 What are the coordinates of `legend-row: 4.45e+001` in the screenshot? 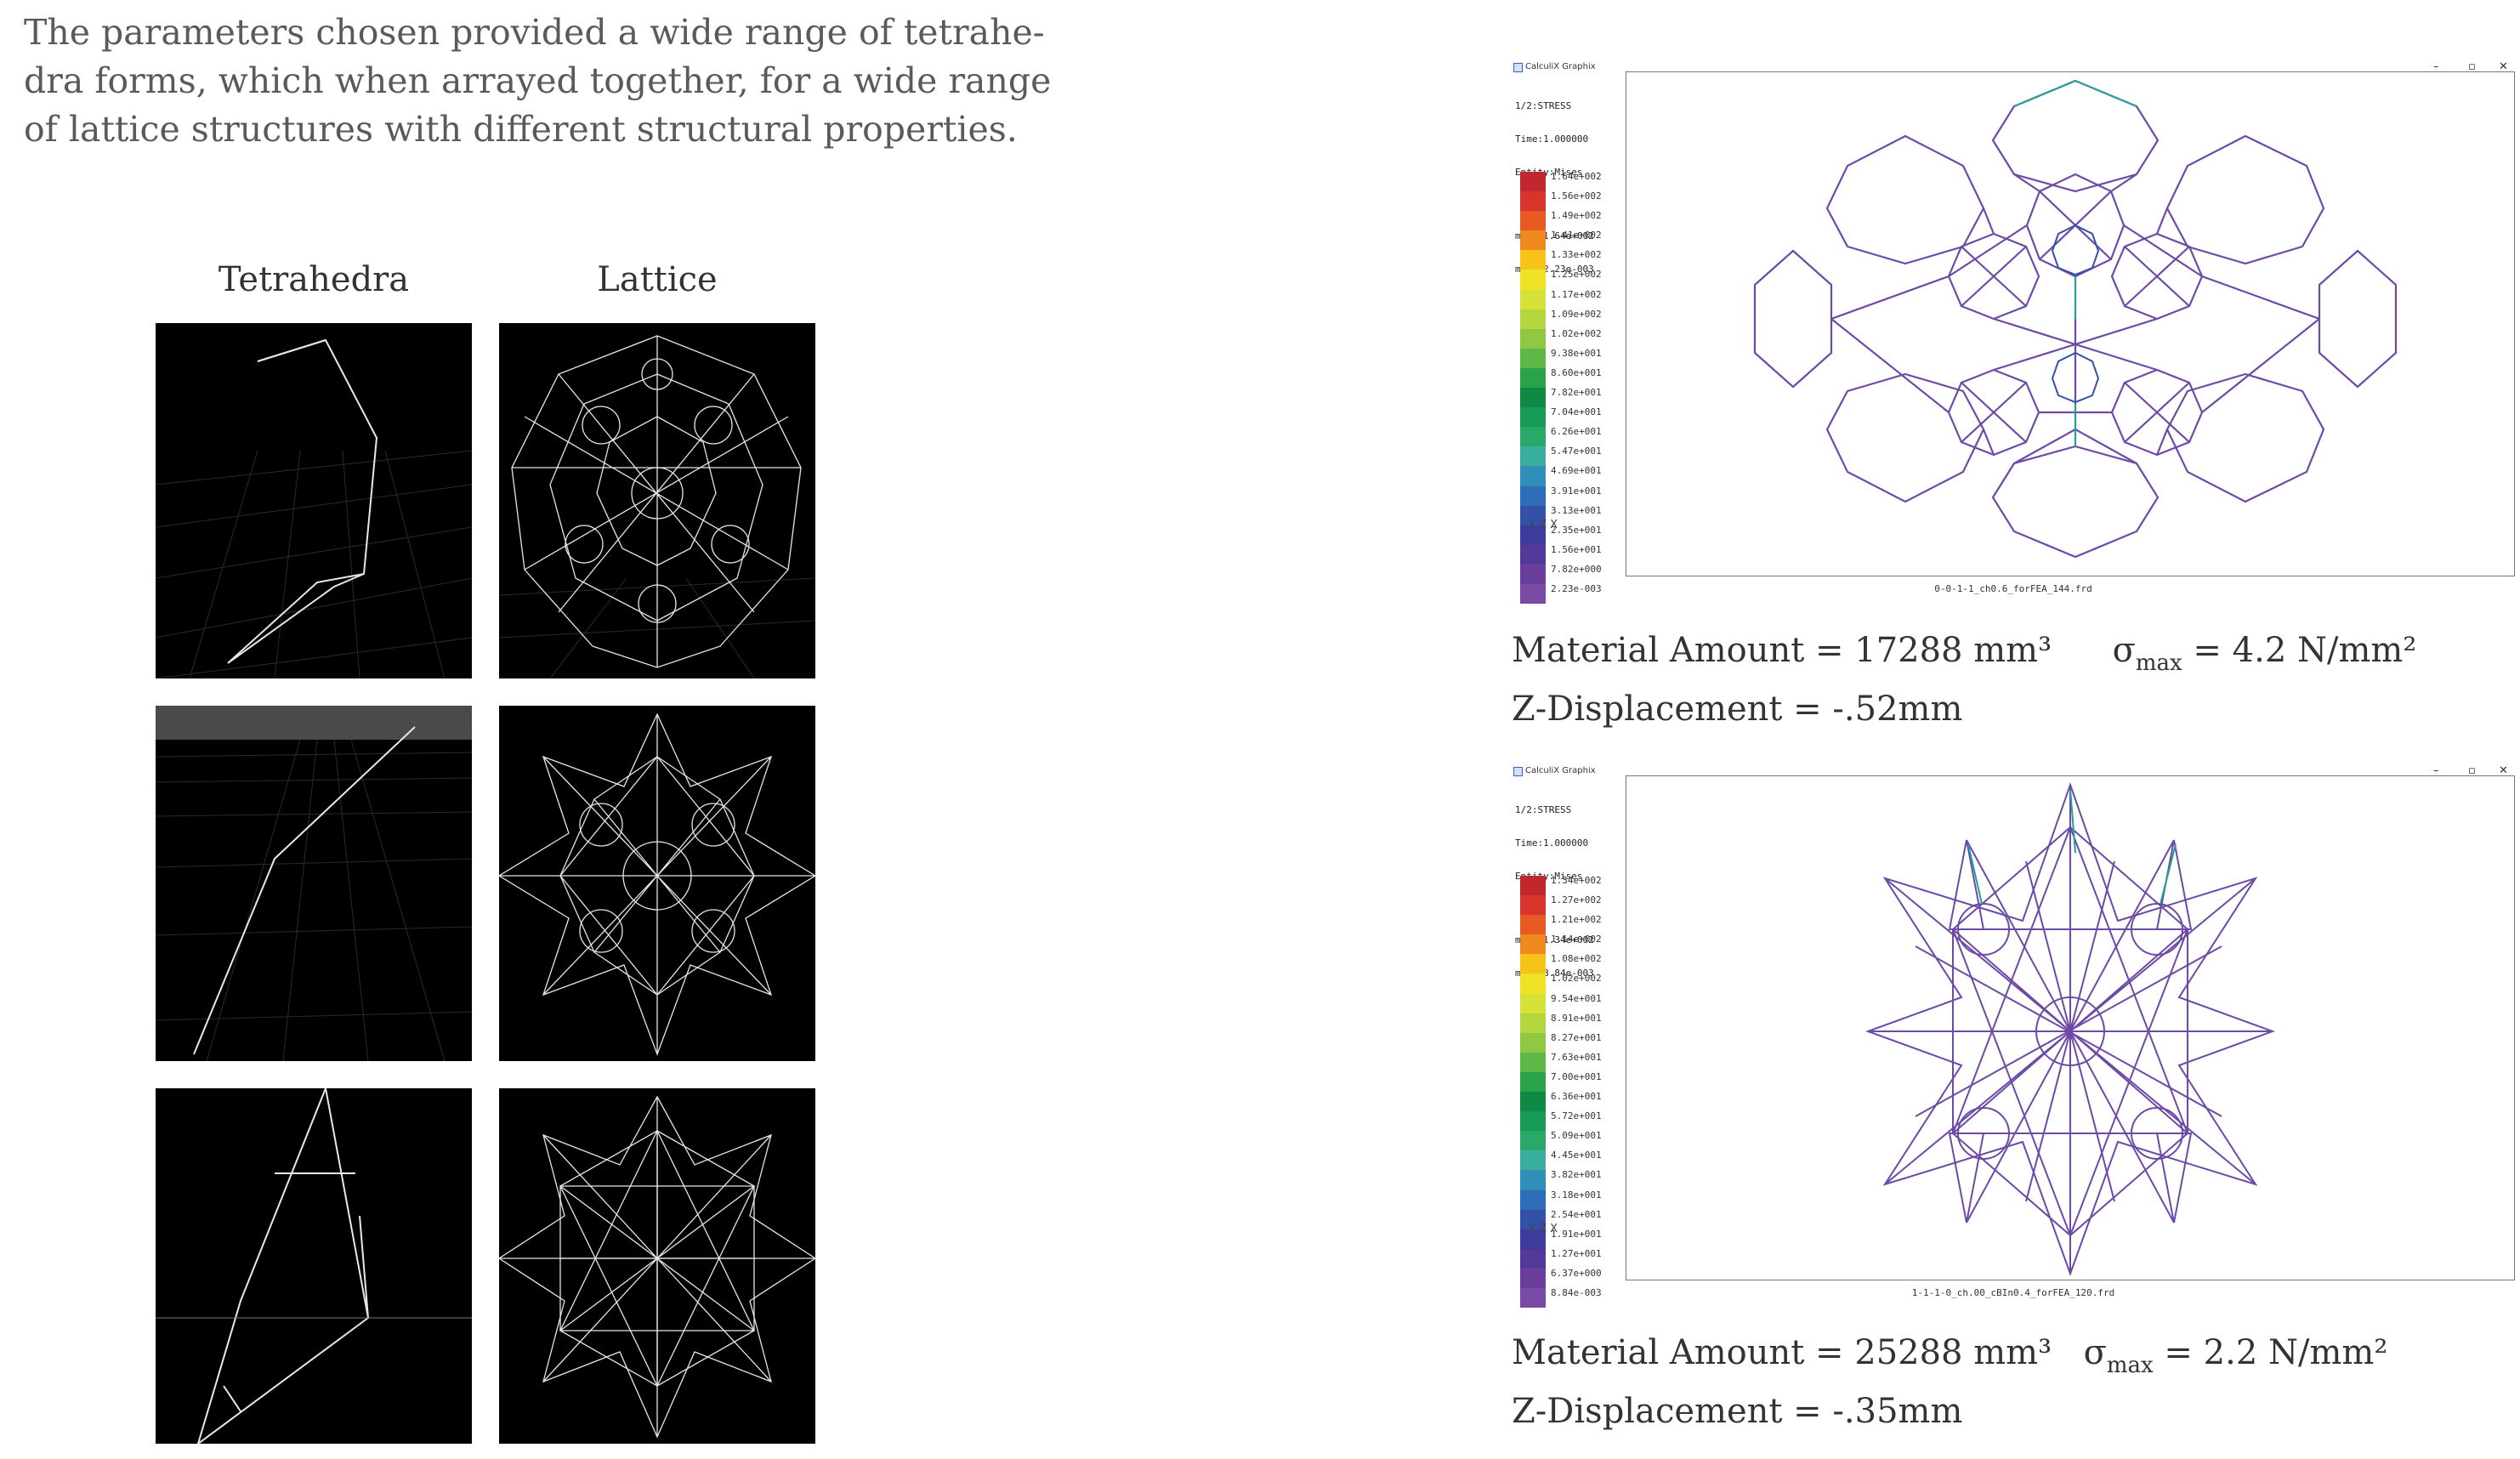 It's located at (1567, 1161).